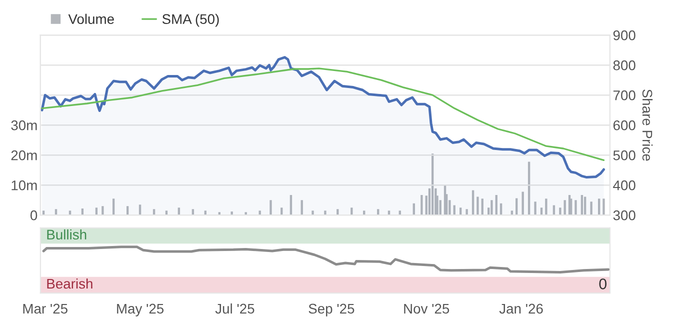 The height and width of the screenshot is (322, 674). I want to click on y-tick-label: 20m, so click(24, 155).